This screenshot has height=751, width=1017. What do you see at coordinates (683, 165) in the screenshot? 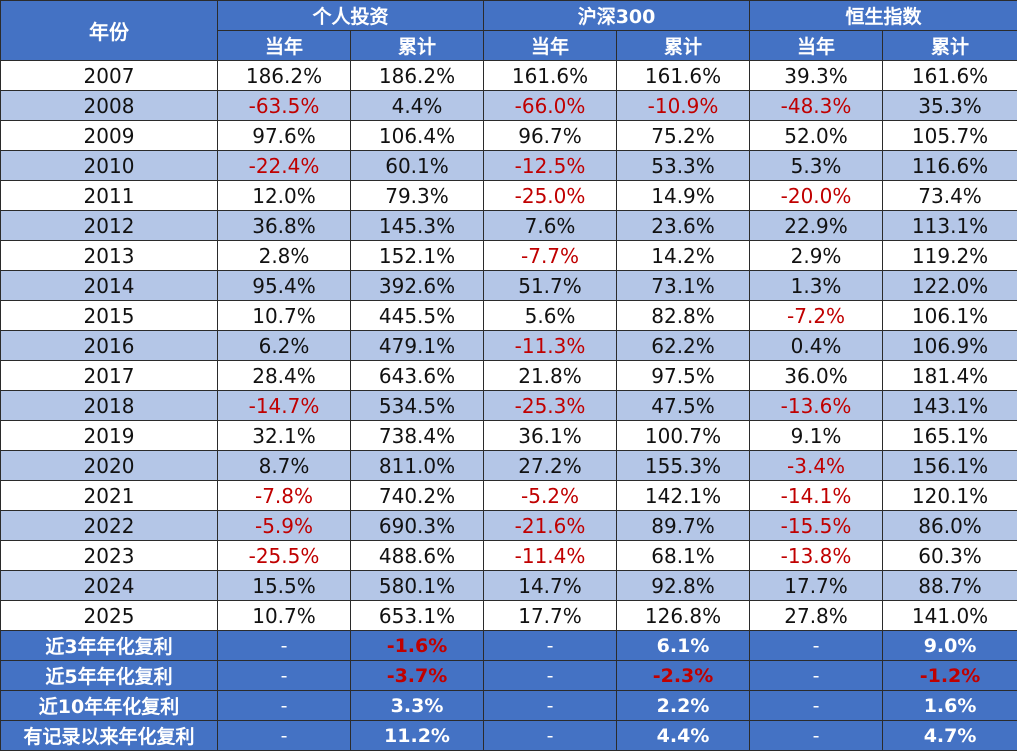
I see `csi300-cumulative-cell: 53.3%` at bounding box center [683, 165].